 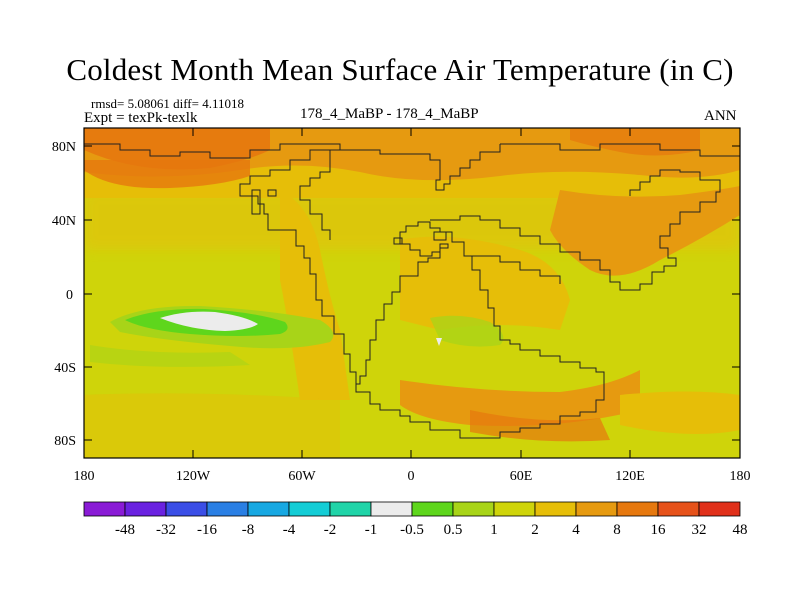 What do you see at coordinates (371, 530) in the screenshot?
I see `colorbar-label: -1` at bounding box center [371, 530].